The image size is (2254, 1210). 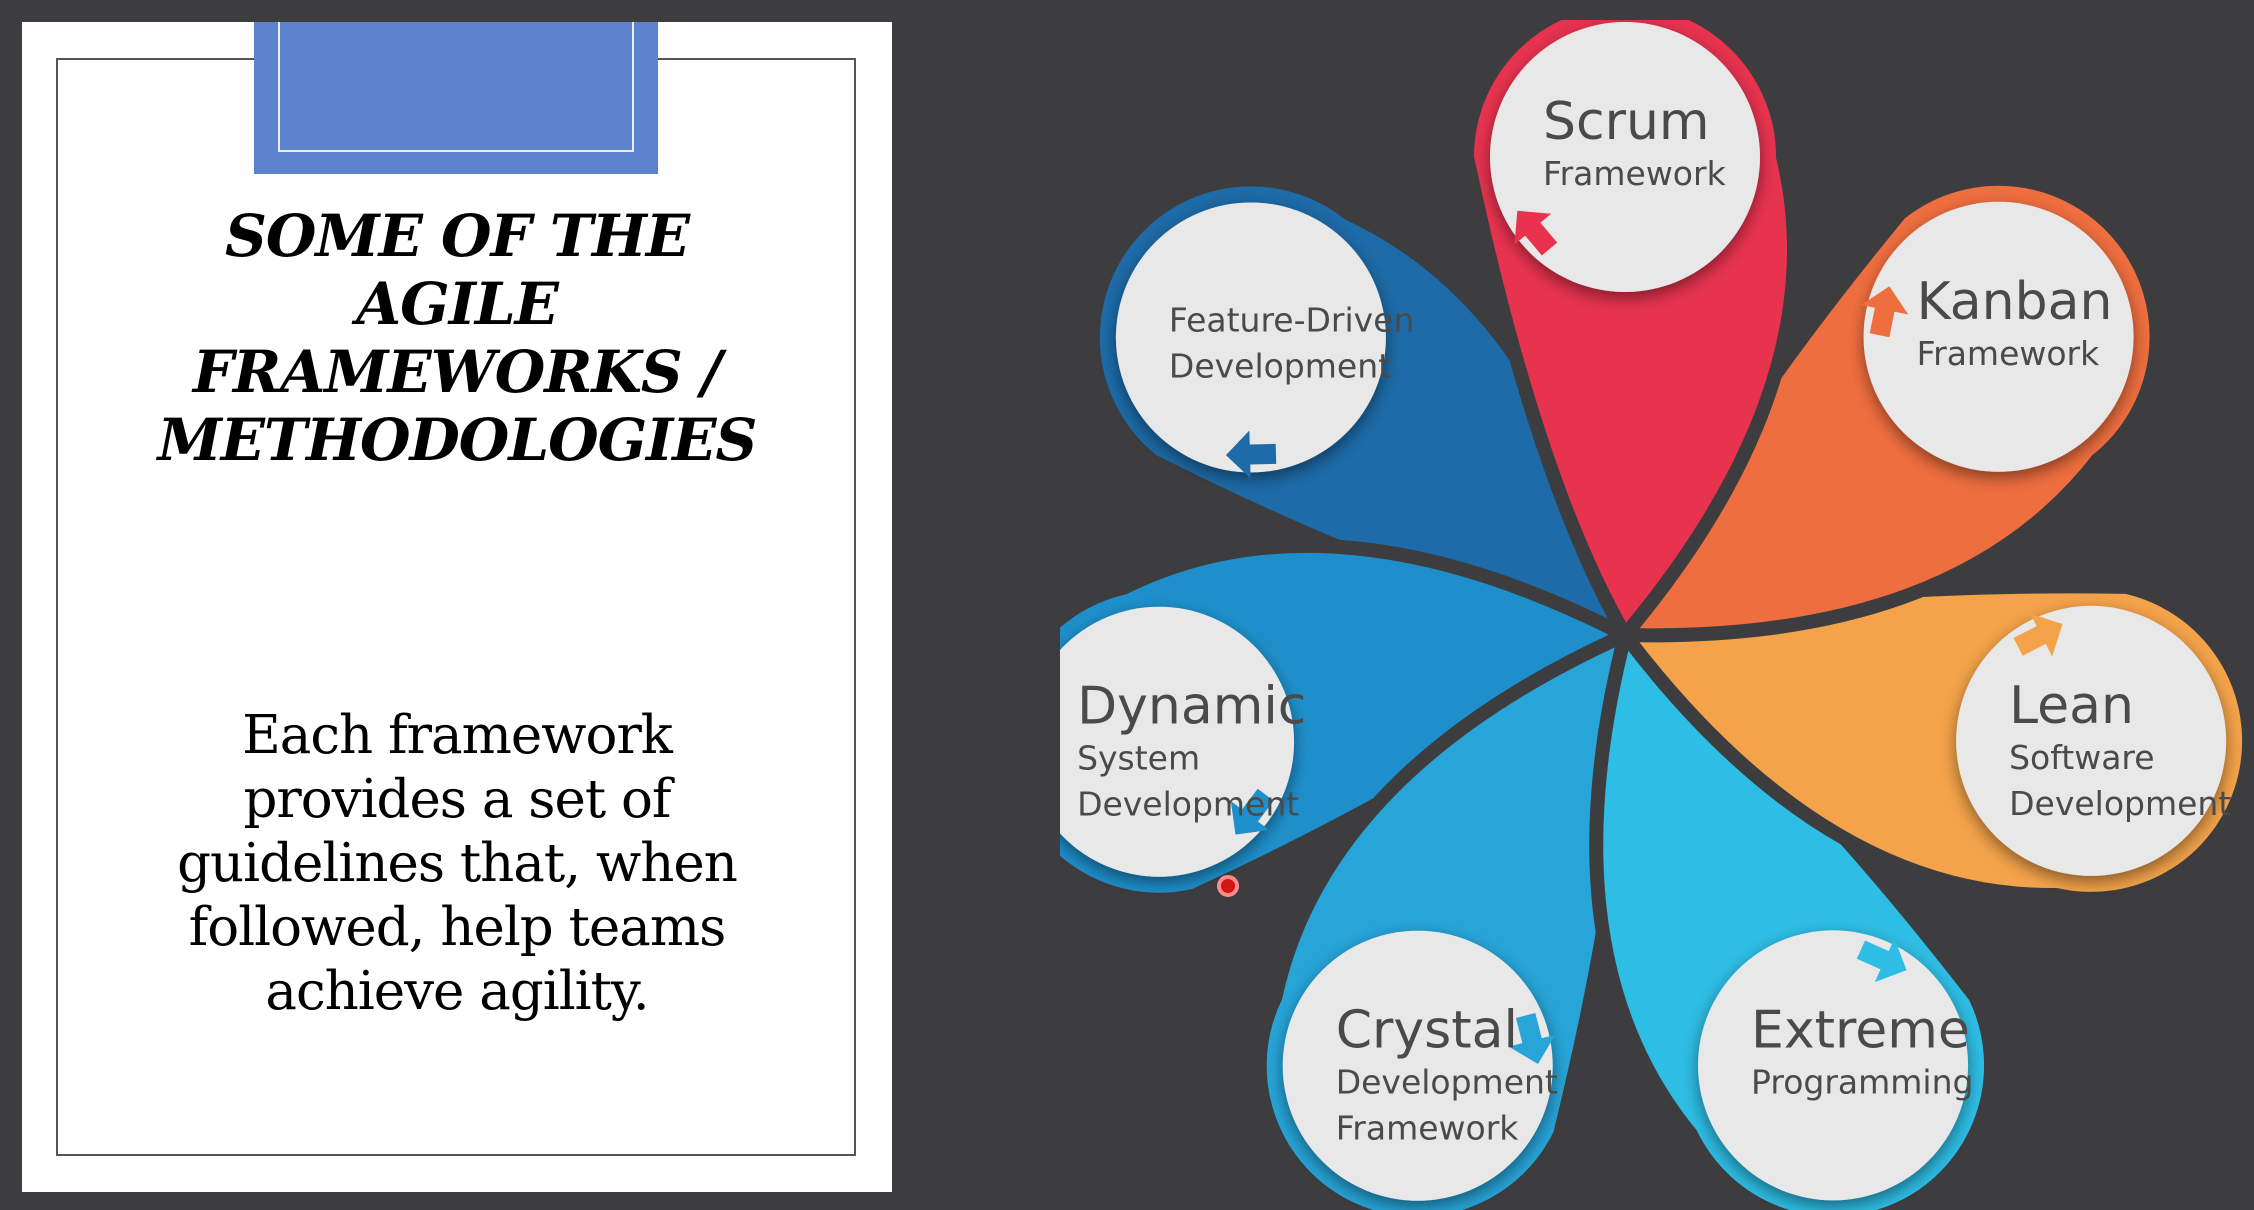 What do you see at coordinates (1228, 886) in the screenshot?
I see `laser-pointer-dot` at bounding box center [1228, 886].